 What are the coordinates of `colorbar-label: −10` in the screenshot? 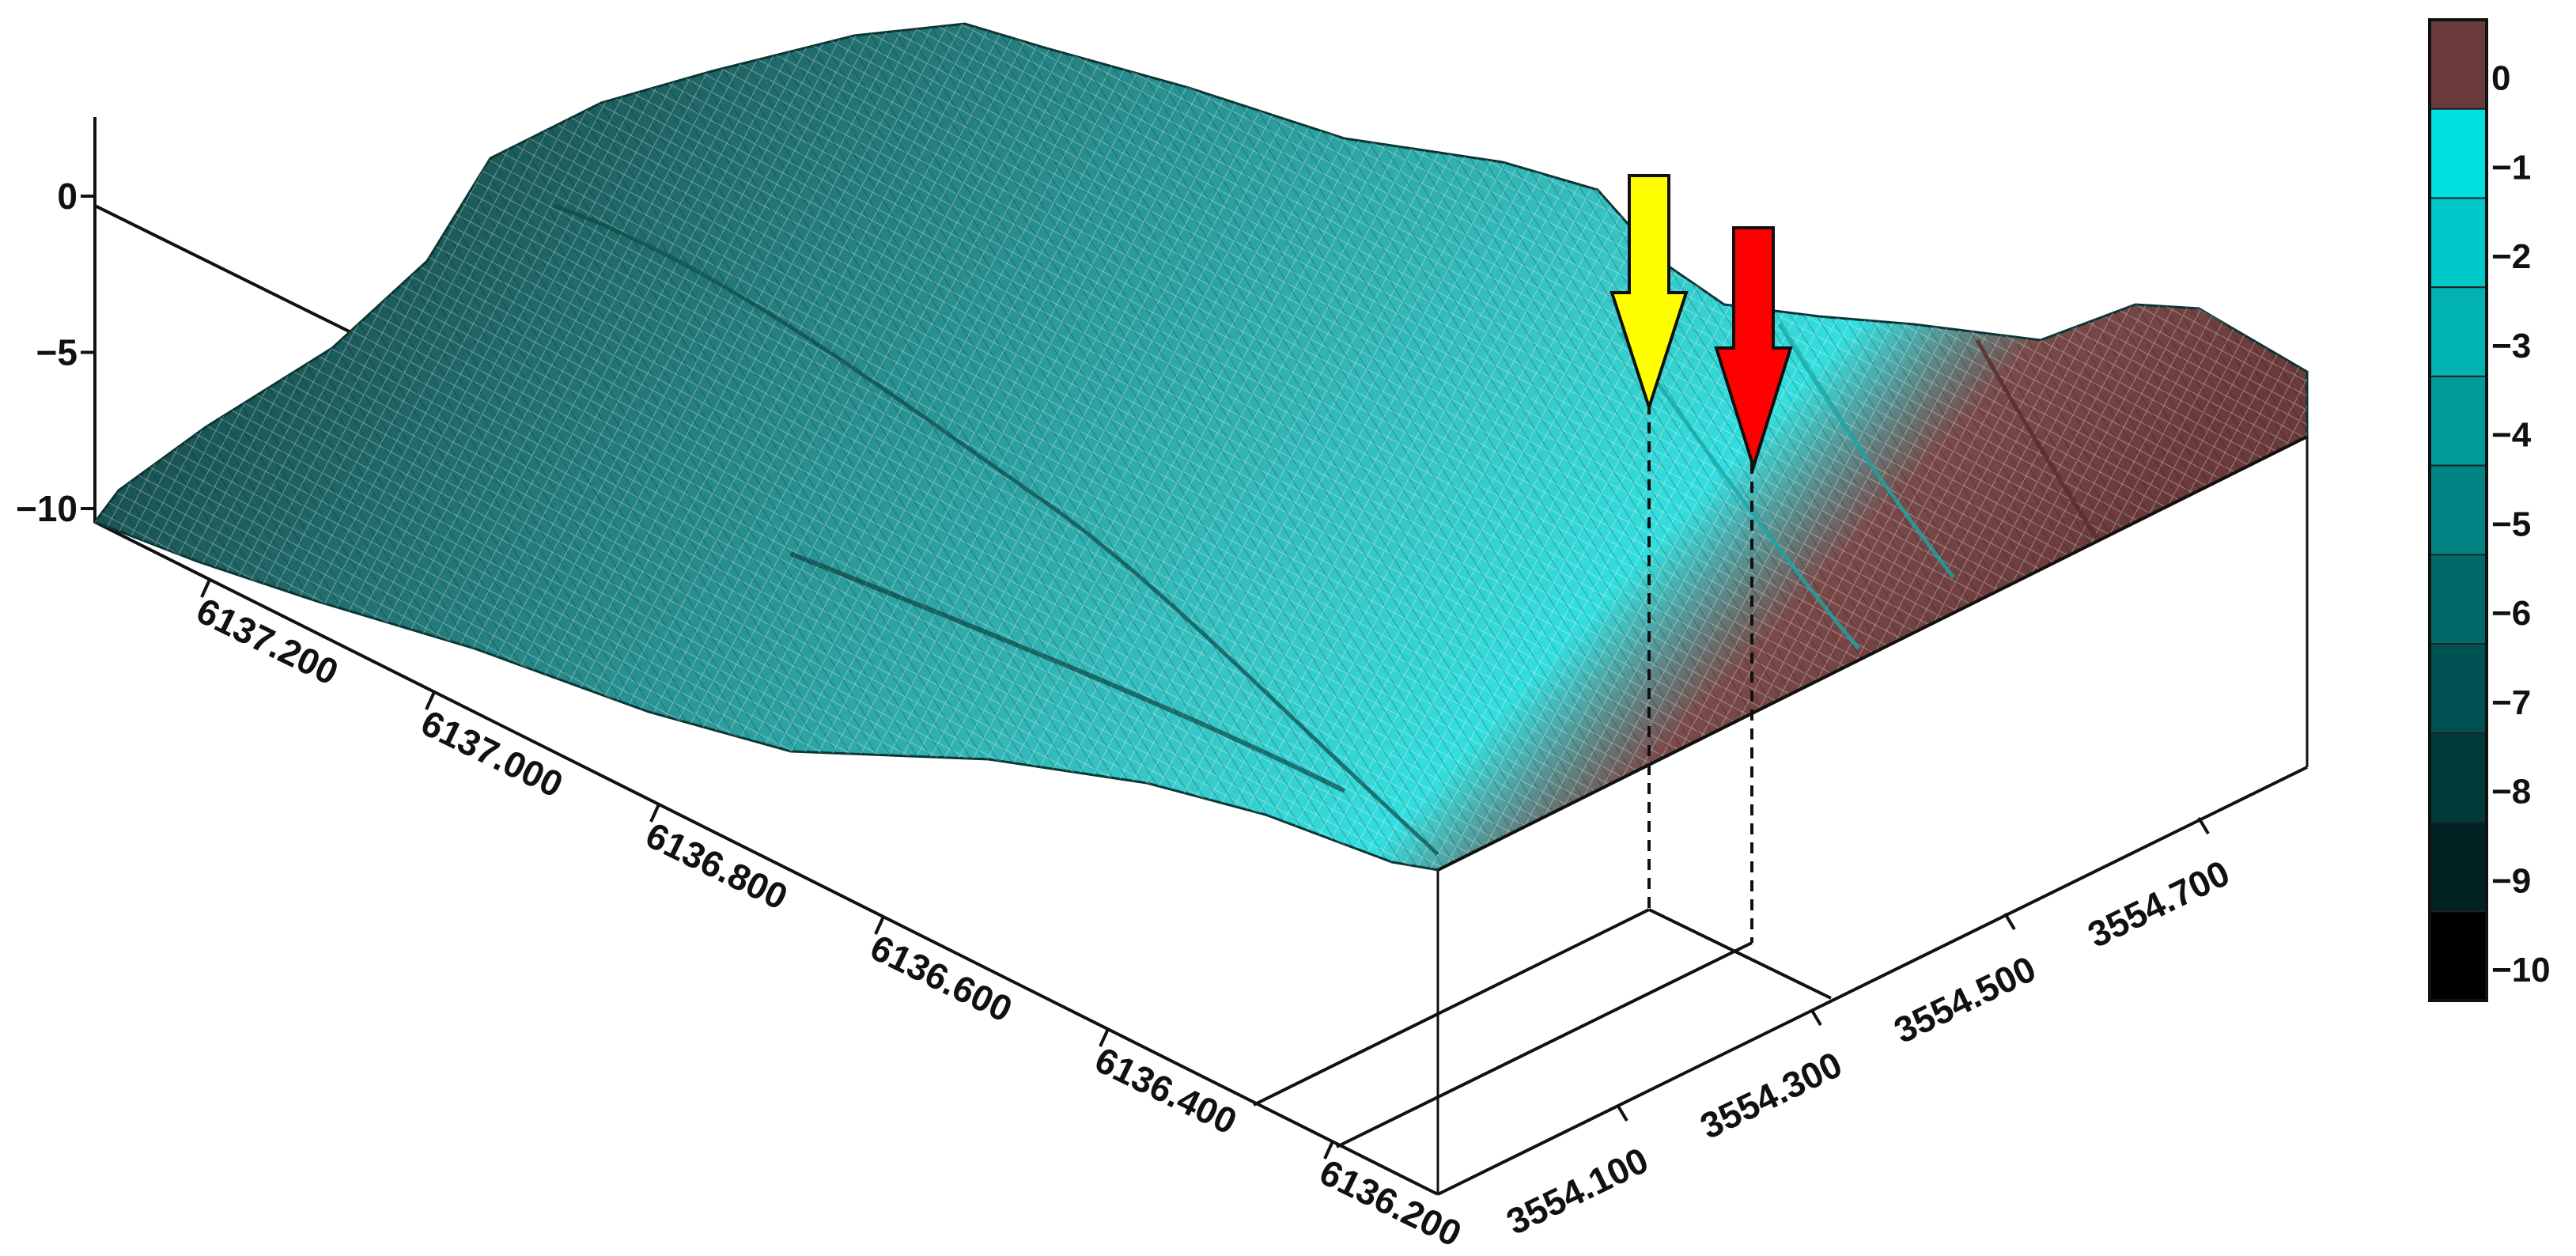 It's located at (2521, 970).